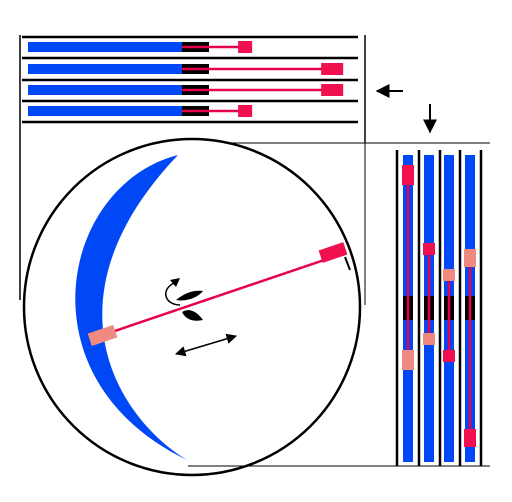 This screenshot has width=512, height=502. What do you see at coordinates (408, 175) in the screenshot?
I see `side-rod-1-cap-top` at bounding box center [408, 175].